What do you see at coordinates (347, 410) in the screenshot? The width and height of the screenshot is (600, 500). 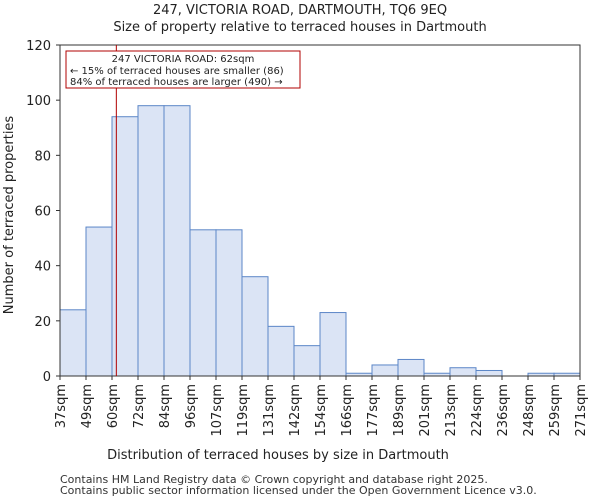 I see `x-tick-label: 166sqm` at bounding box center [347, 410].